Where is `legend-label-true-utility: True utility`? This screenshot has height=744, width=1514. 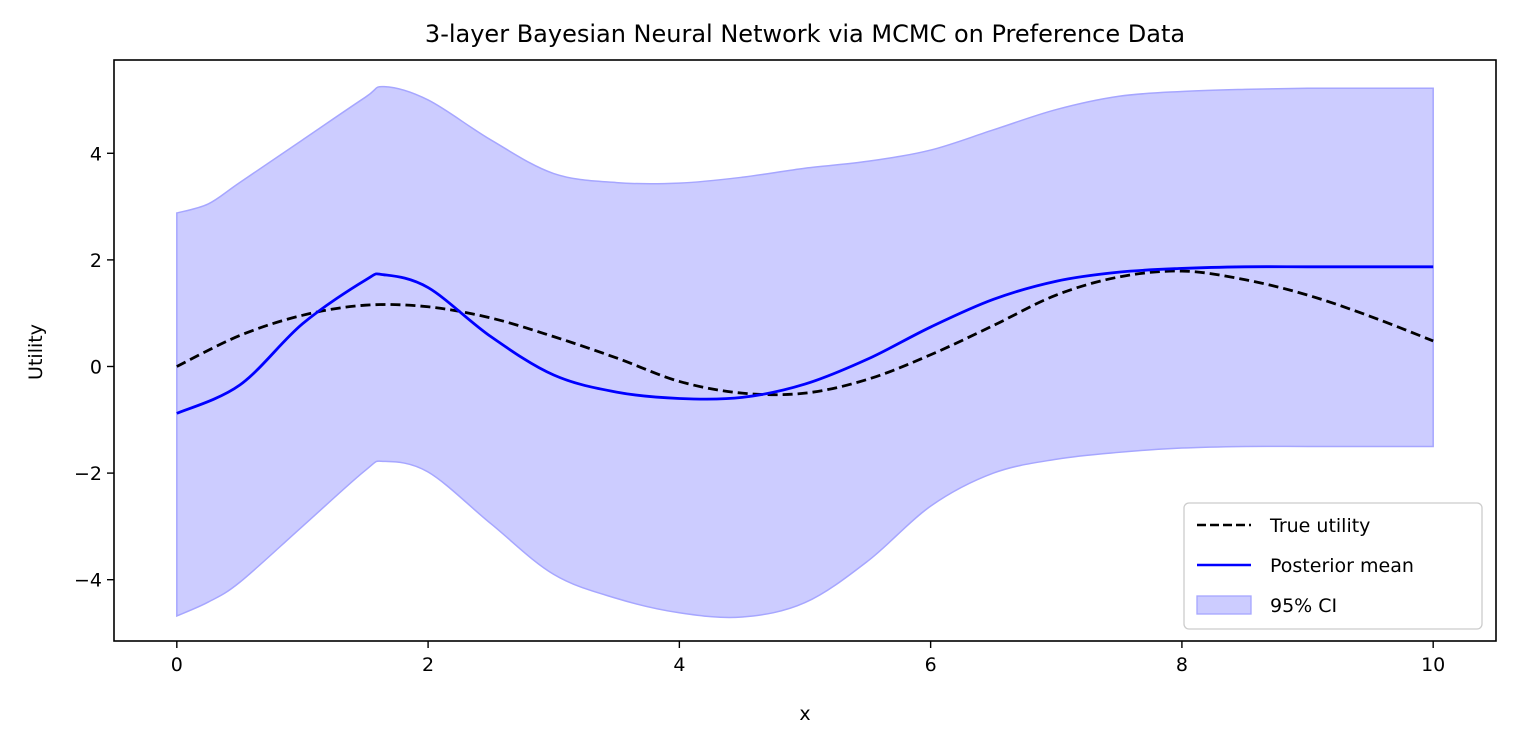
legend-label-true-utility: True utility is located at coordinates (1319, 526).